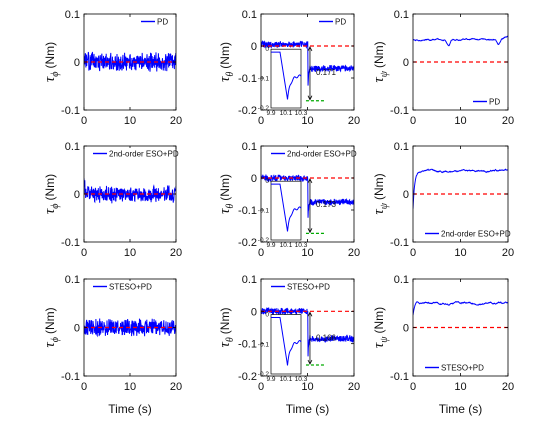 The width and height of the screenshot is (550, 427). I want to click on inset-box, so click(286, 210).